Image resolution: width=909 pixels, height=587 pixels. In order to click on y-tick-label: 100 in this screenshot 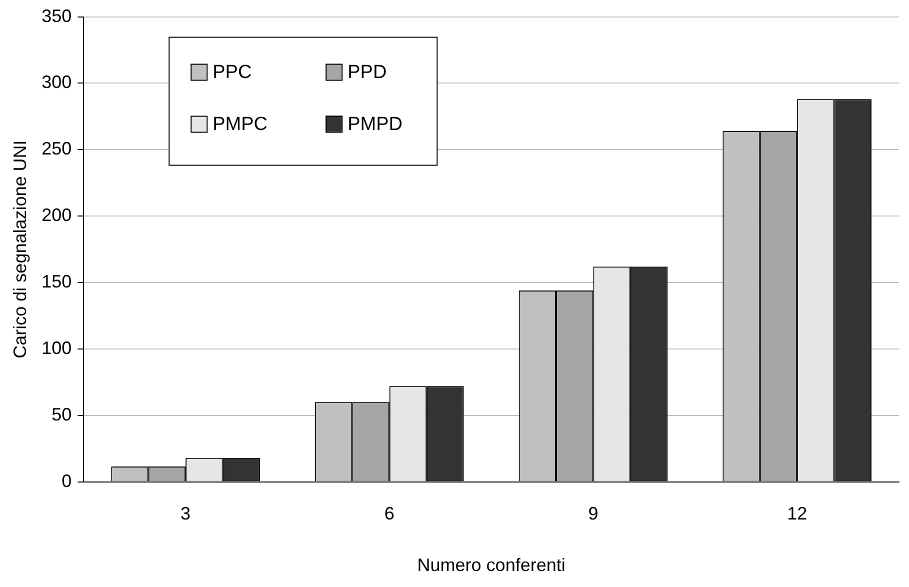, I will do `click(57, 348)`.